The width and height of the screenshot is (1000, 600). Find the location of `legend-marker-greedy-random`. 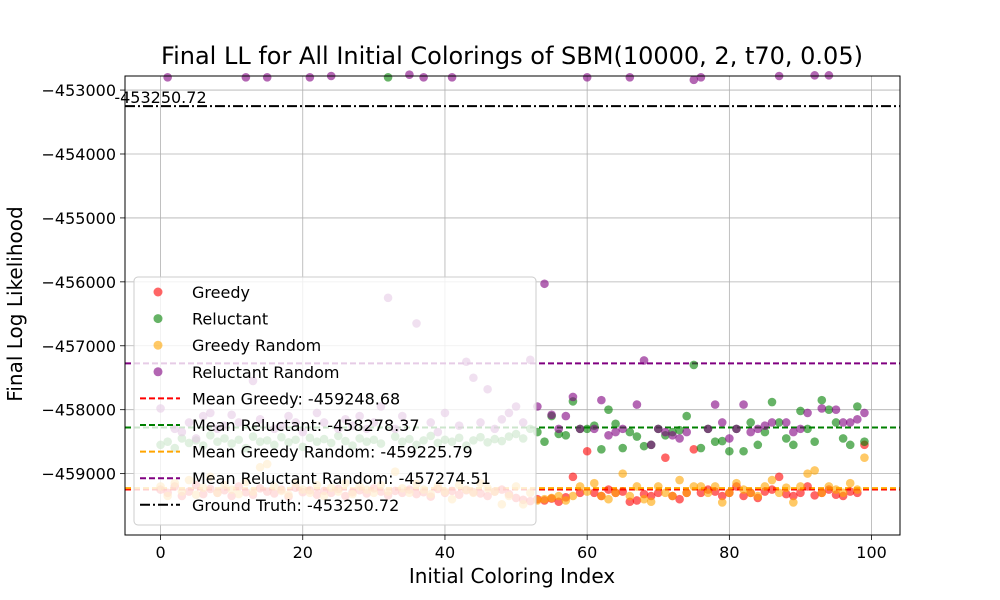

legend-marker-greedy-random is located at coordinates (158, 345).